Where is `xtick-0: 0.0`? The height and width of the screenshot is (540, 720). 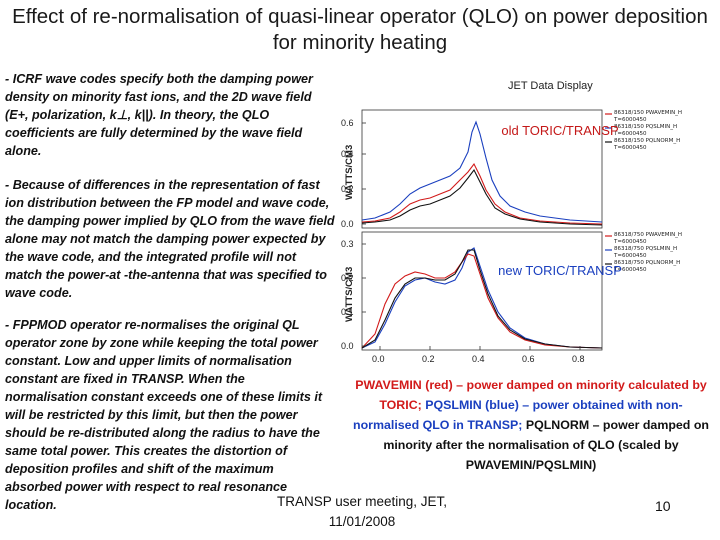 xtick-0: 0.0 is located at coordinates (378, 359).